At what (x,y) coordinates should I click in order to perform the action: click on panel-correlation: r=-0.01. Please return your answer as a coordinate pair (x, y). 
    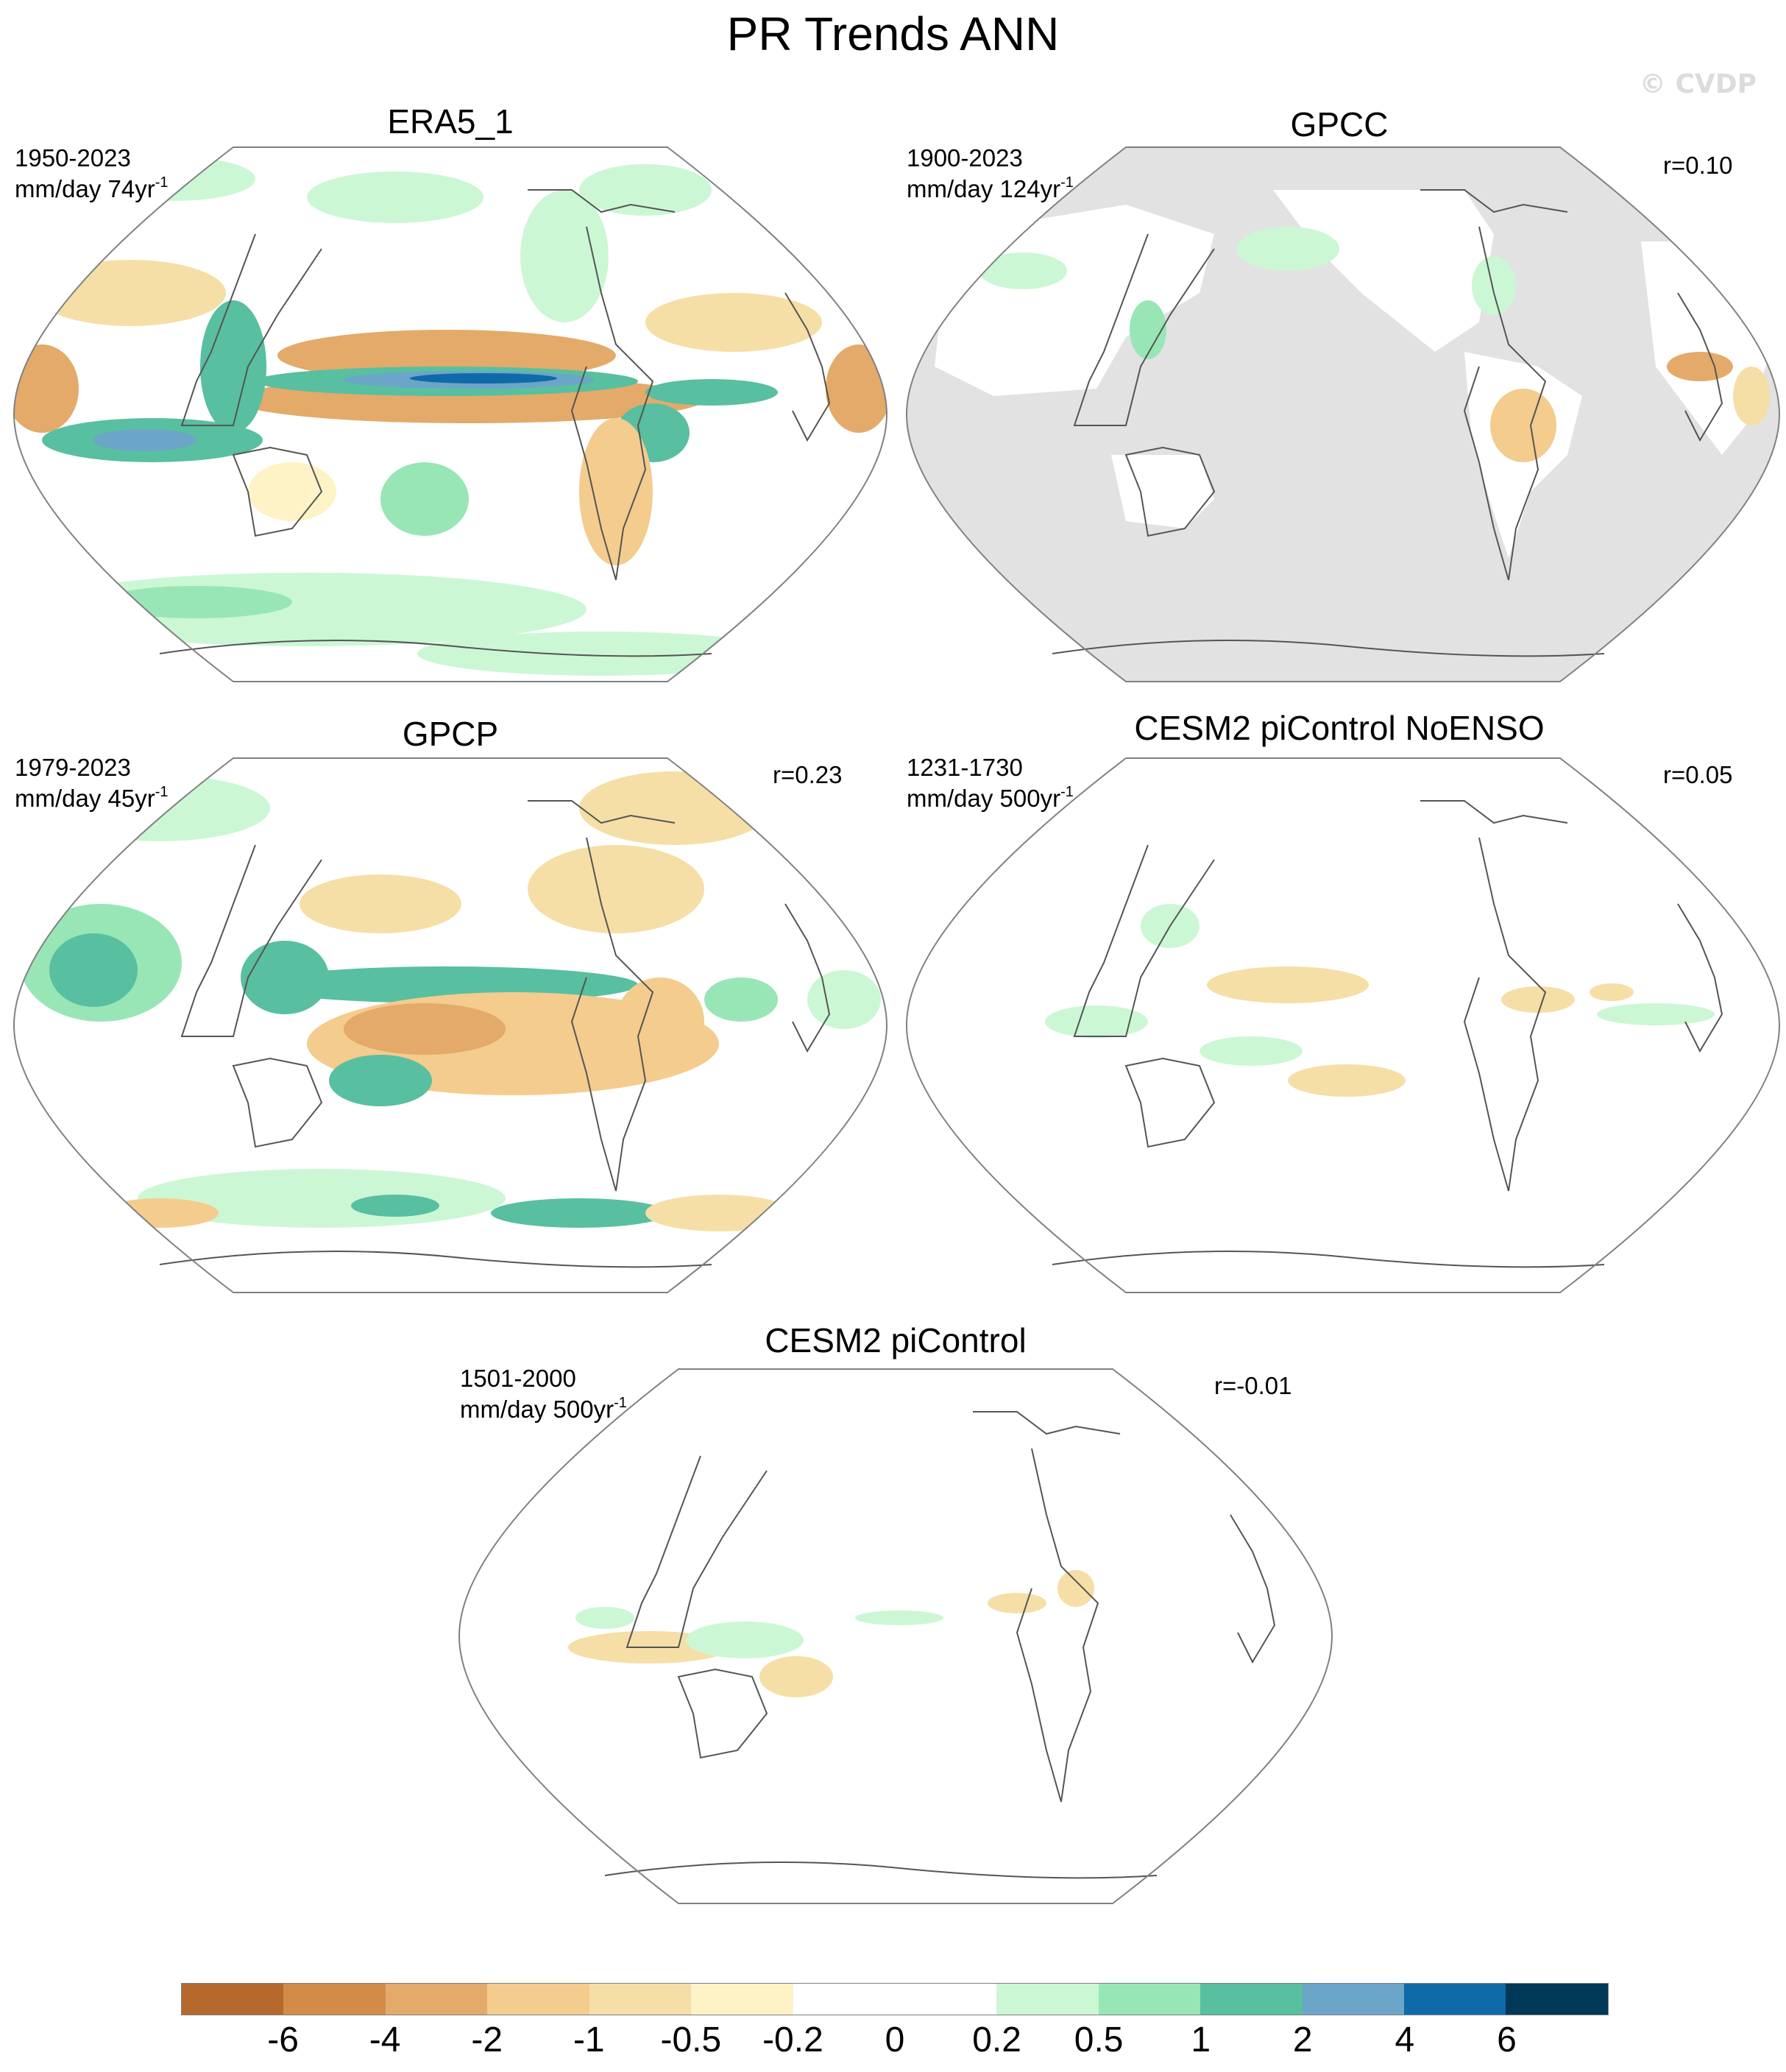
    Looking at the image, I should click on (1253, 1385).